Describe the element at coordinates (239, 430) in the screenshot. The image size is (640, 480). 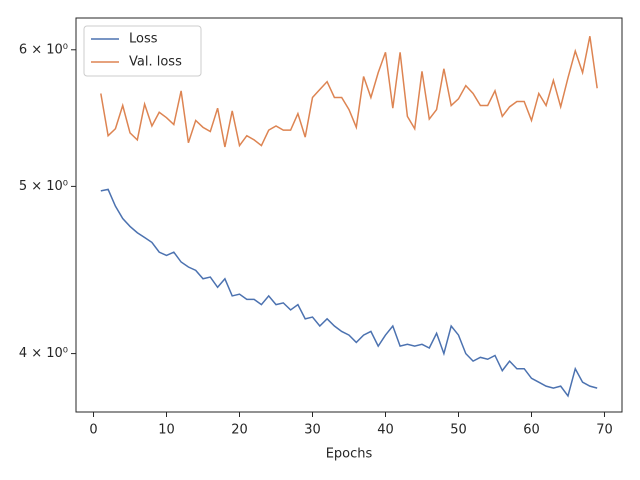
I see `x-tick-label: 20` at that location.